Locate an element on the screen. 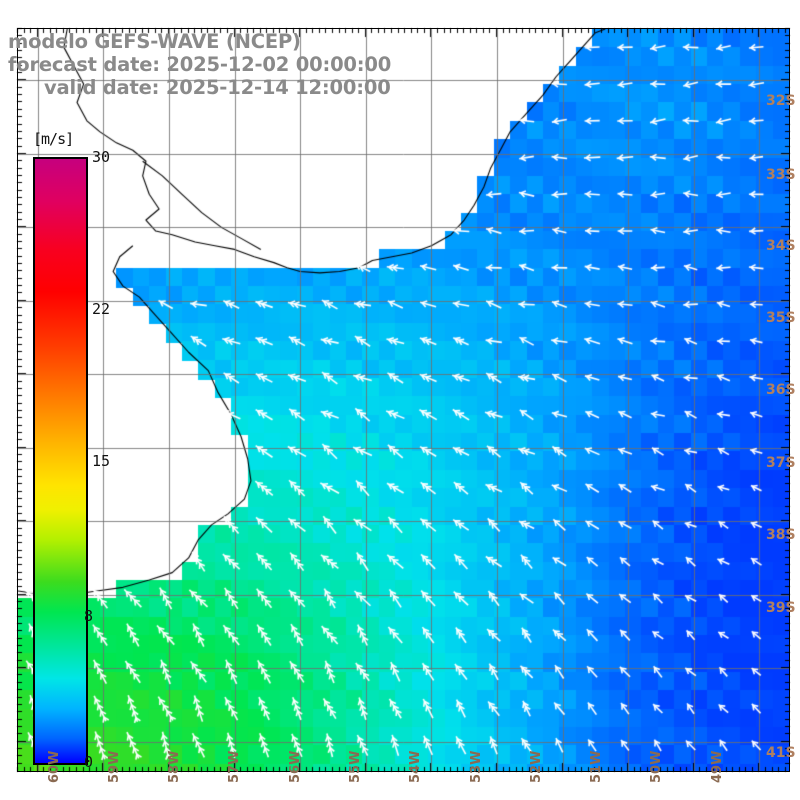 The width and height of the screenshot is (800, 800). lon-label-60w: 60W is located at coordinates (54, 766).